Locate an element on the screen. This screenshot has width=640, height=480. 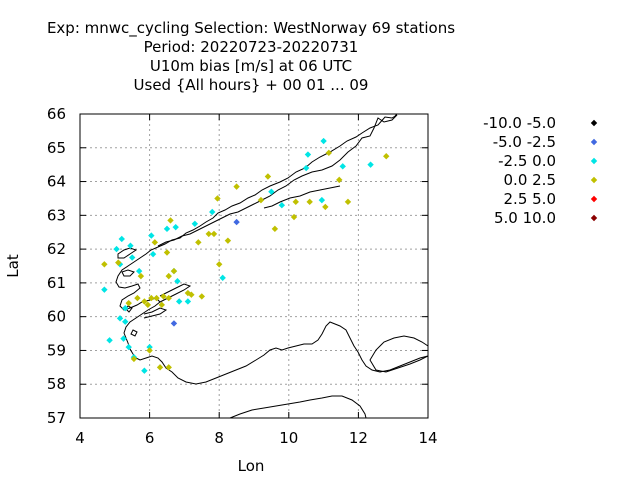
x-tick-label: 4 is located at coordinates (80, 438).